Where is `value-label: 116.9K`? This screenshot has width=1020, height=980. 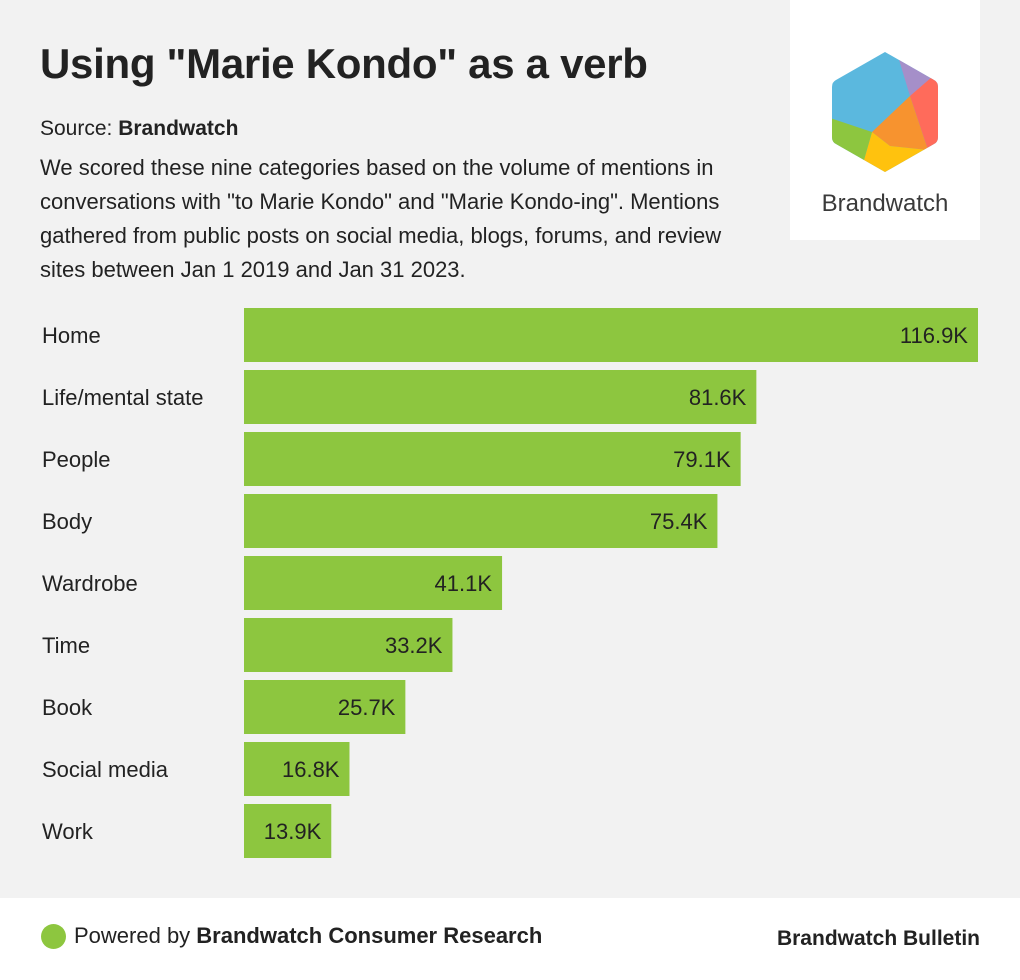
value-label: 116.9K is located at coordinates (934, 335).